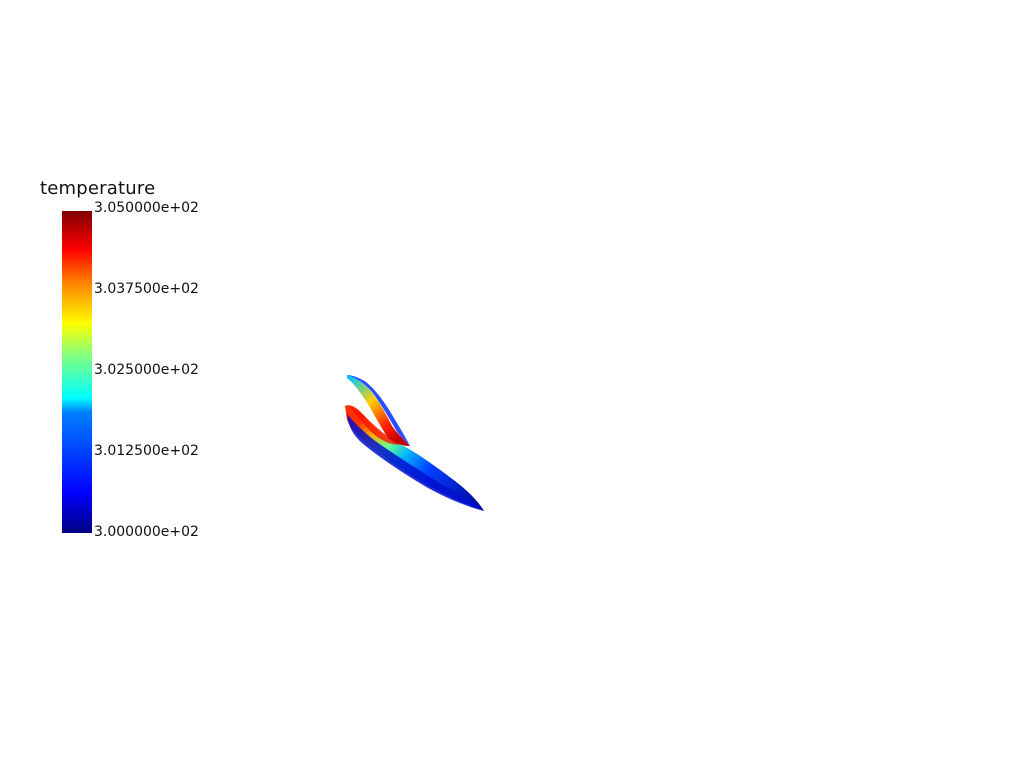 This screenshot has width=1024, height=768. What do you see at coordinates (98, 188) in the screenshot?
I see `scalar-bar-title: temperature` at bounding box center [98, 188].